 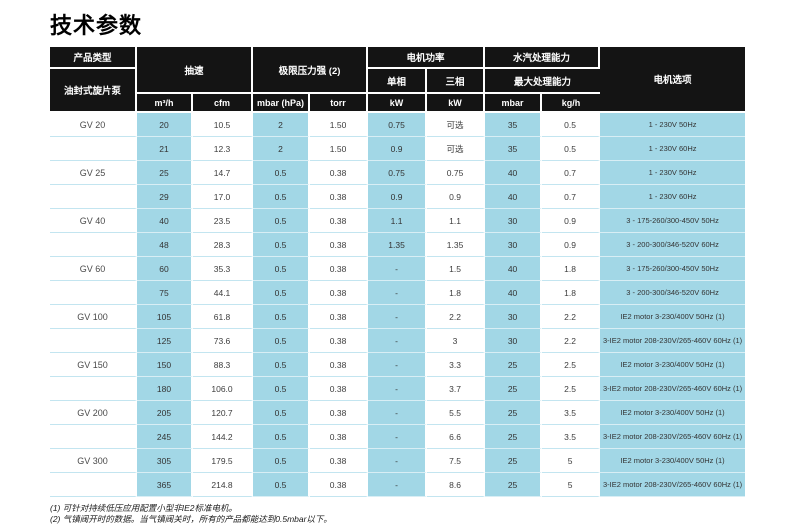 What do you see at coordinates (543, 81) in the screenshot?
I see `header-max-capacity: 最大处理能力` at bounding box center [543, 81].